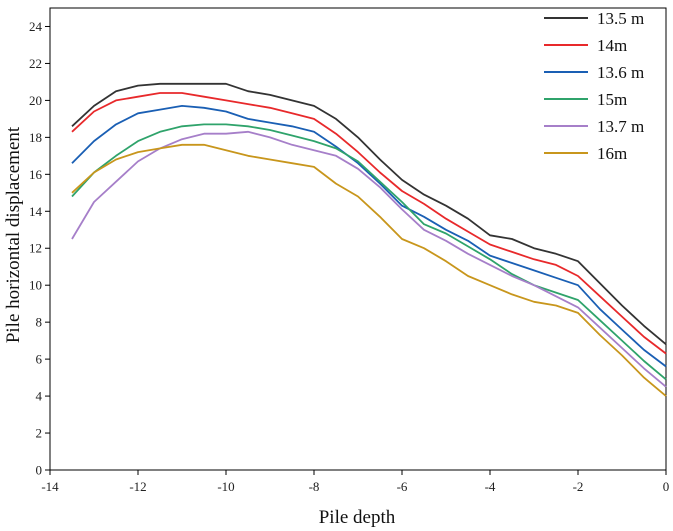  What do you see at coordinates (50, 486) in the screenshot?
I see `x-tick-label: -14` at bounding box center [50, 486].